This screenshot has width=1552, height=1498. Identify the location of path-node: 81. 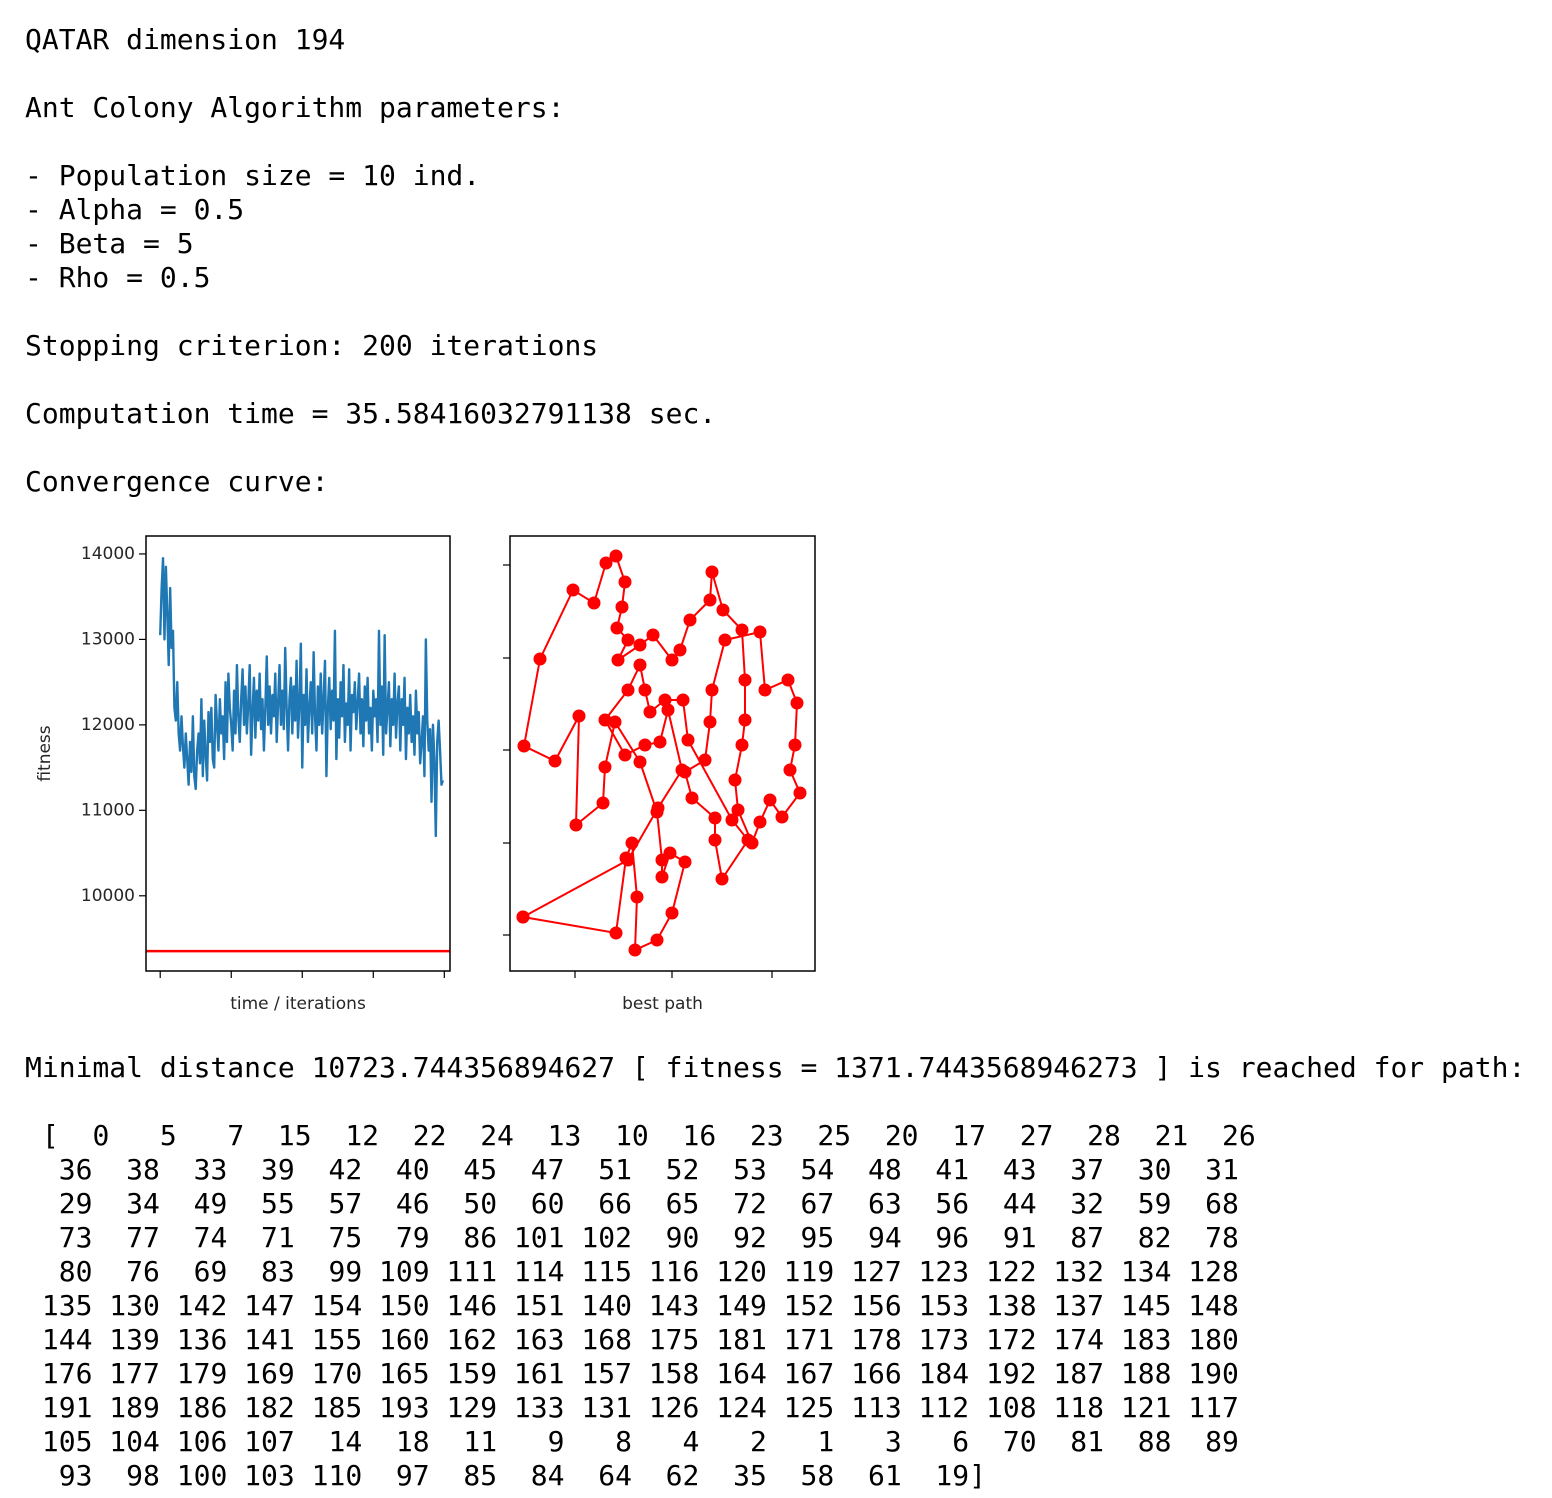
(1087, 1441).